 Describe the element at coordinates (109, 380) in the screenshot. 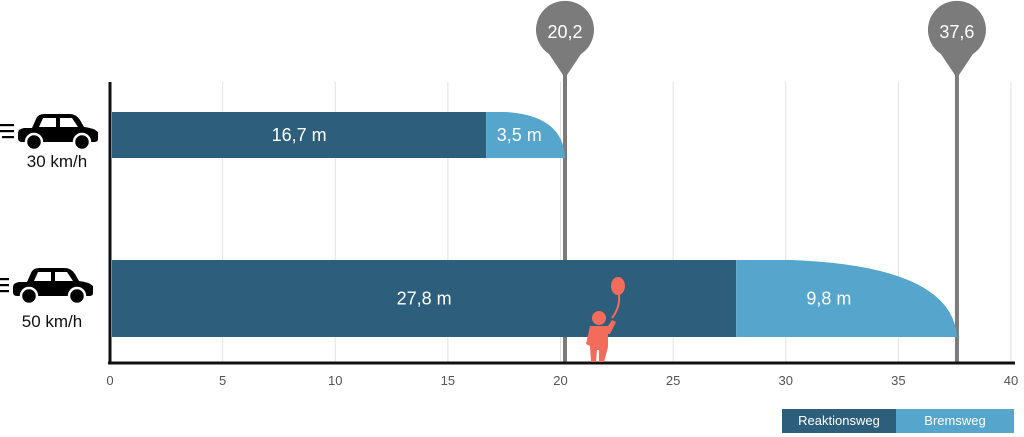

I see `x-tick-label: 0` at that location.